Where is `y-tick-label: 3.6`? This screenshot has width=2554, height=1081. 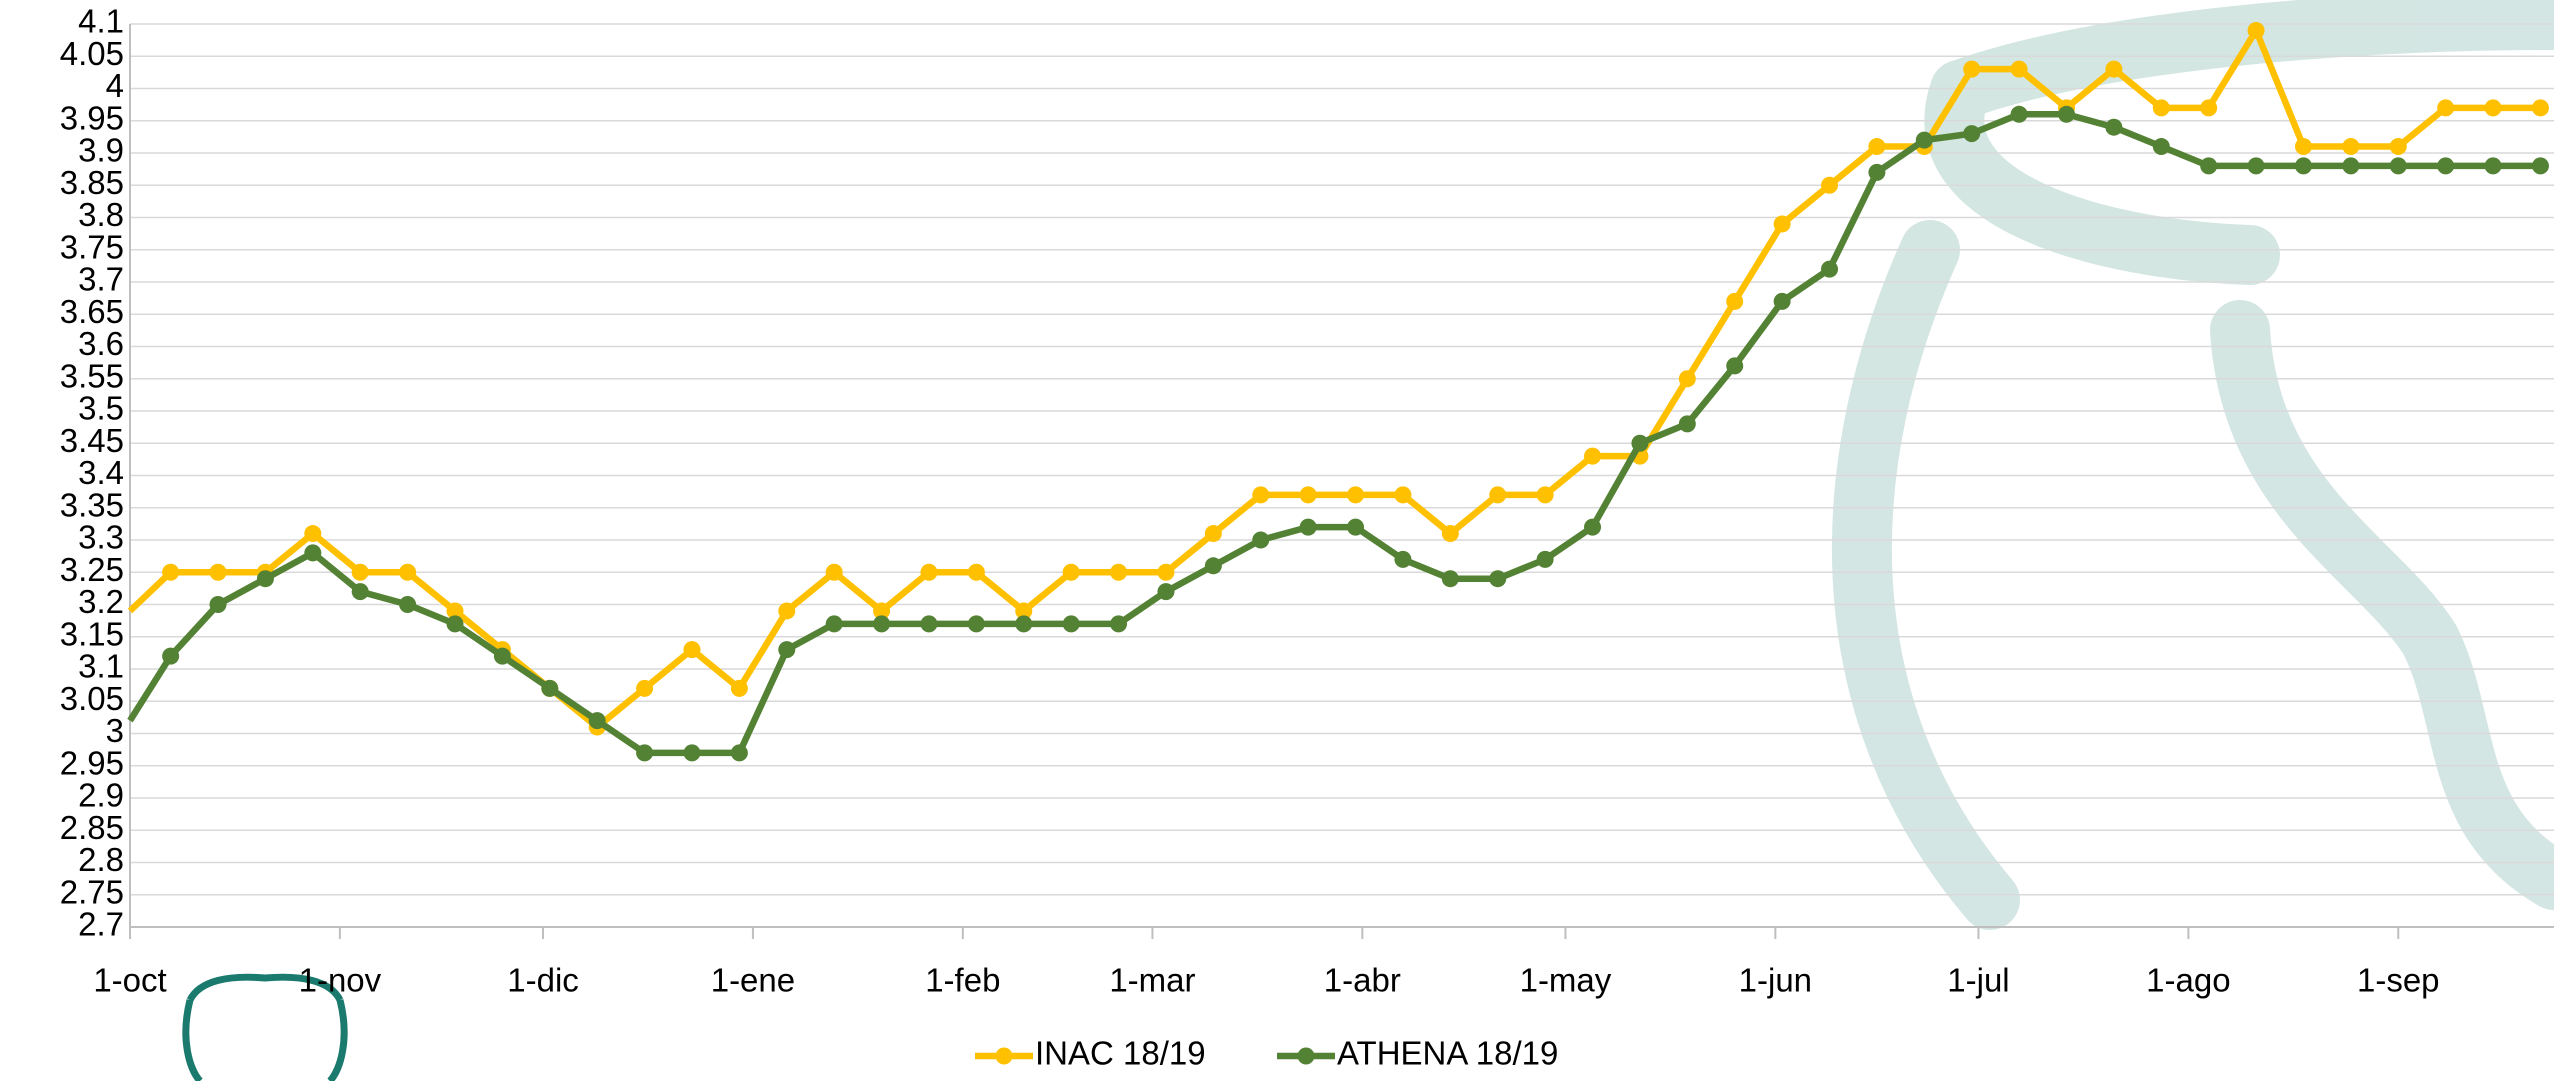
y-tick-label: 3.6 is located at coordinates (101, 343).